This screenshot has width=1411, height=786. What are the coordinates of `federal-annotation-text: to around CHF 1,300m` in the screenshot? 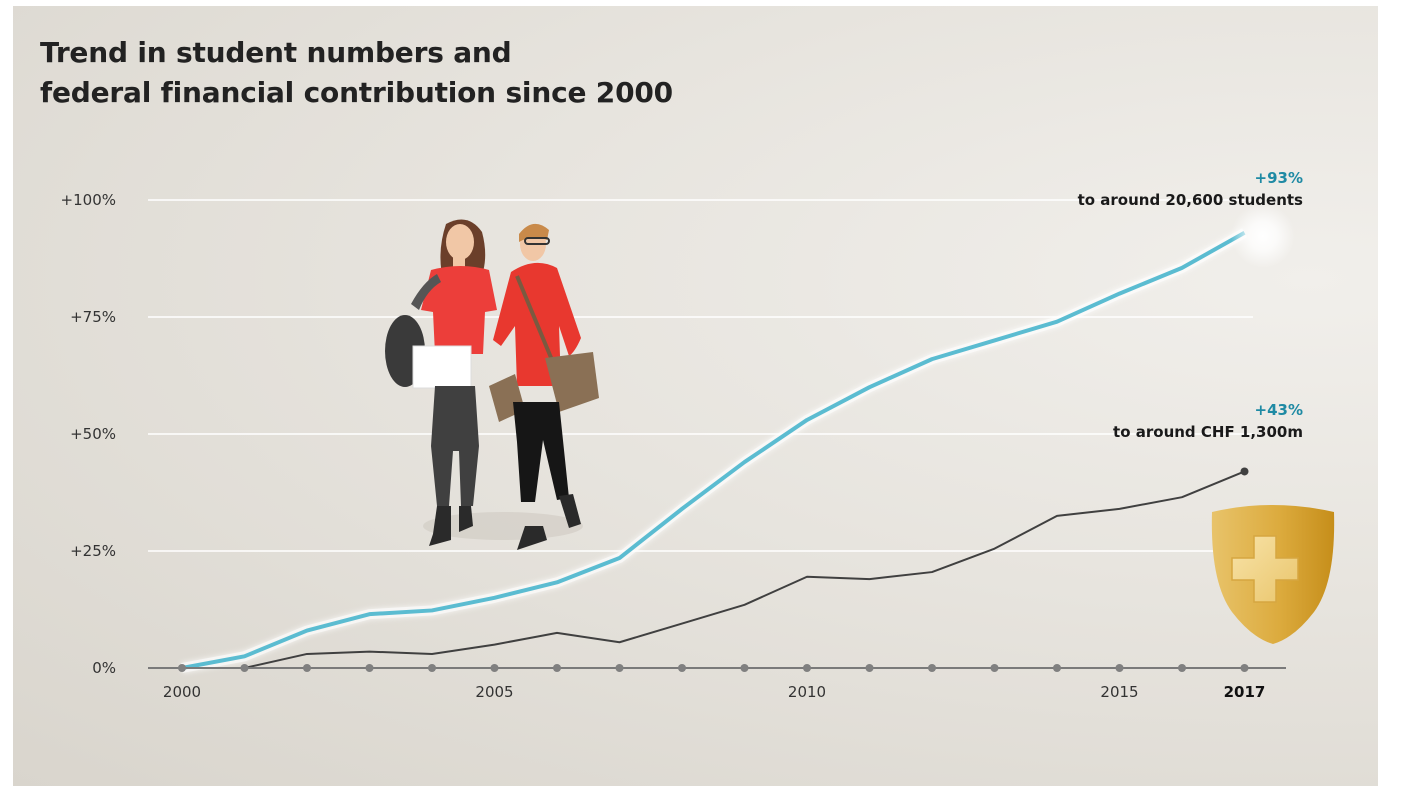 It's located at (1208, 432).